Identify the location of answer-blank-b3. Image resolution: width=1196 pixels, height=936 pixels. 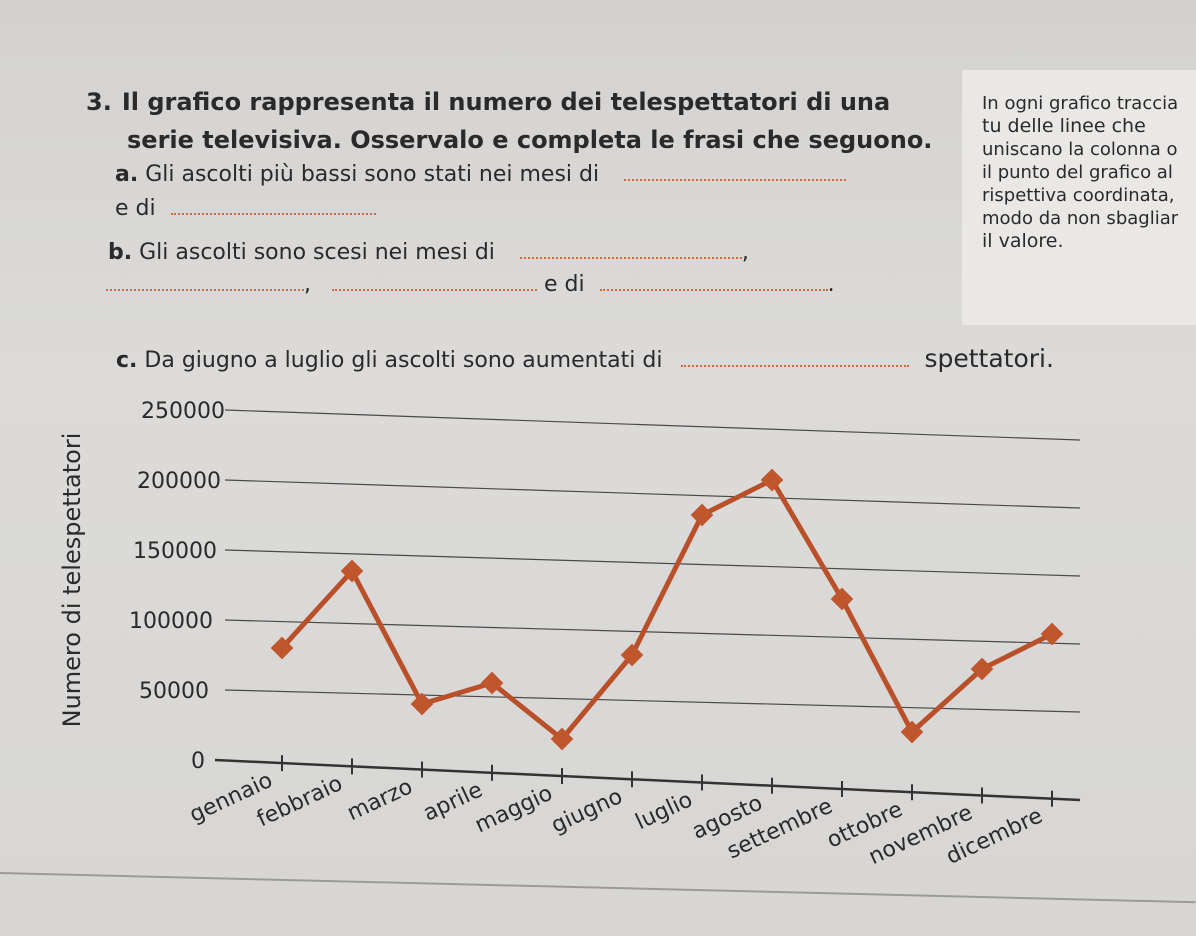
(434, 289).